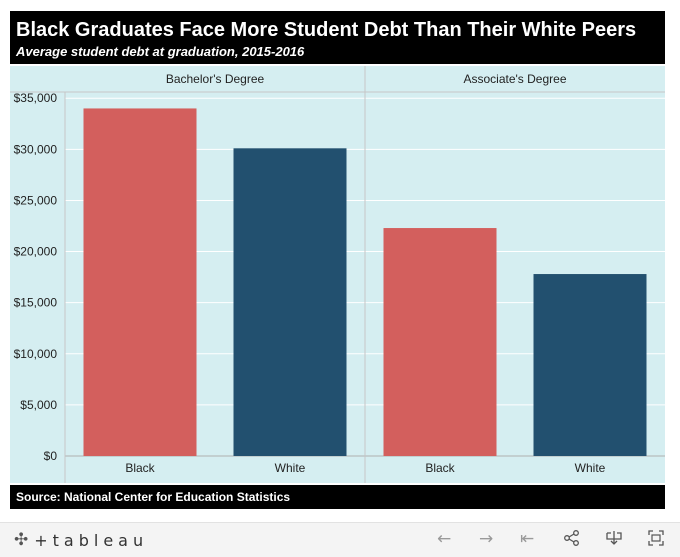 This screenshot has height=557, width=680. What do you see at coordinates (340, 539) in the screenshot?
I see `tableau-toolbar: ✣ +tableau ← → ⇤` at bounding box center [340, 539].